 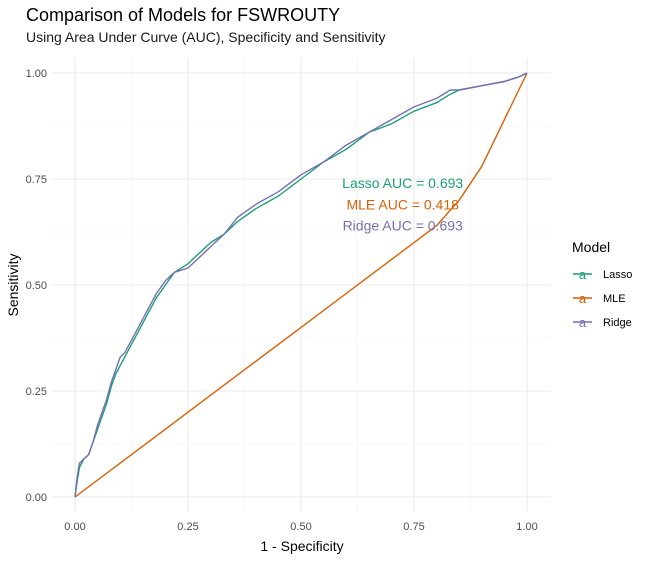 What do you see at coordinates (301, 546) in the screenshot?
I see `x-axis-title: 1 - Specificity` at bounding box center [301, 546].